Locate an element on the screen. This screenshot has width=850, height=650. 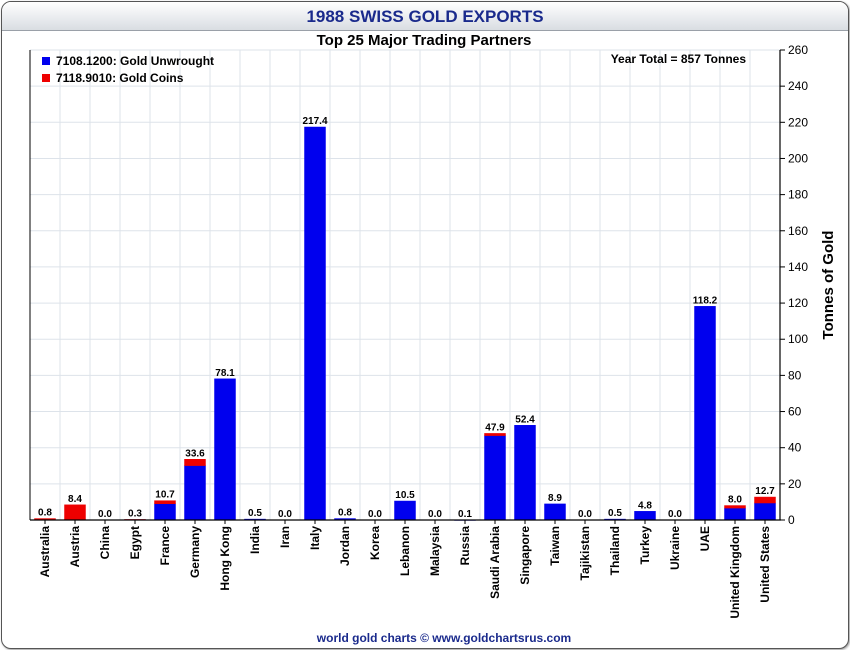
y-axis-title: Tonnes of Gold is located at coordinates (828, 285).